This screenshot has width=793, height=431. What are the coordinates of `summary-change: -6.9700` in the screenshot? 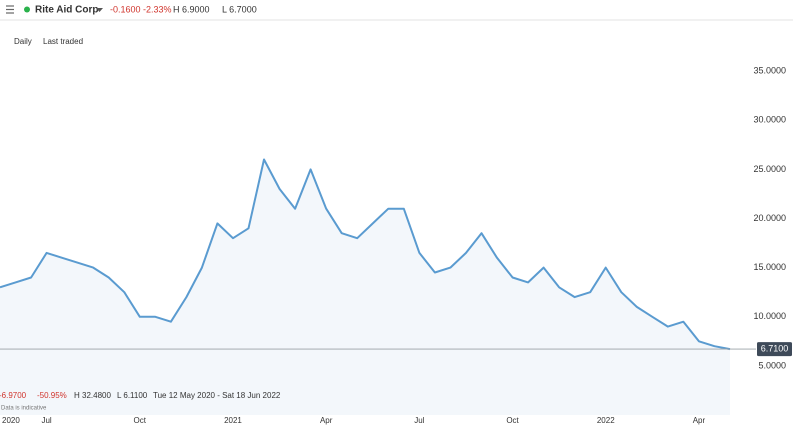 It's located at (13, 395).